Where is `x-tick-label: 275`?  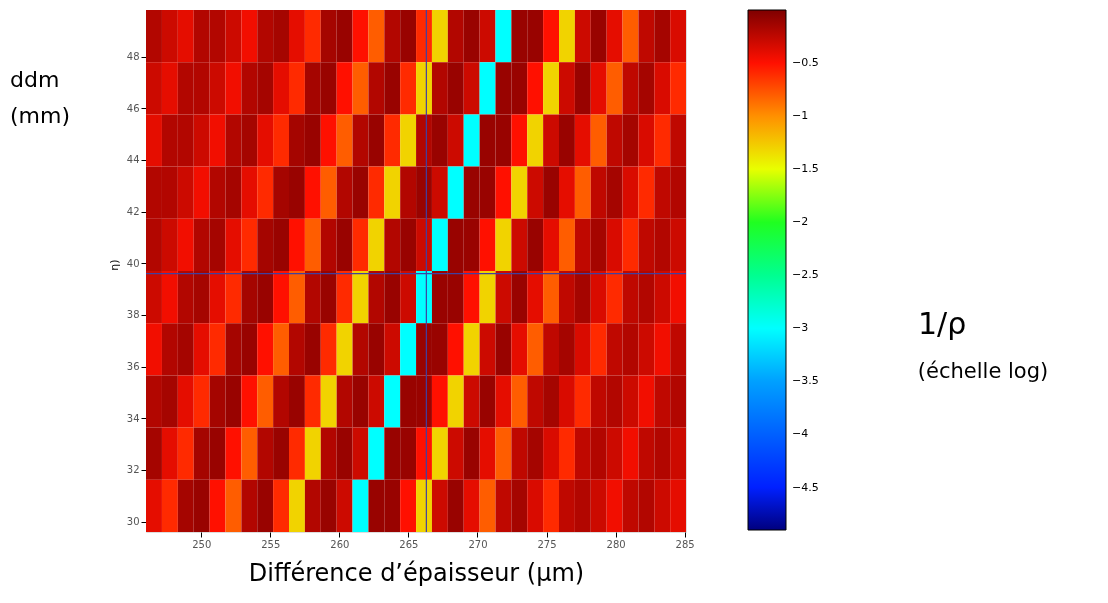
x-tick-label: 275 is located at coordinates (547, 544).